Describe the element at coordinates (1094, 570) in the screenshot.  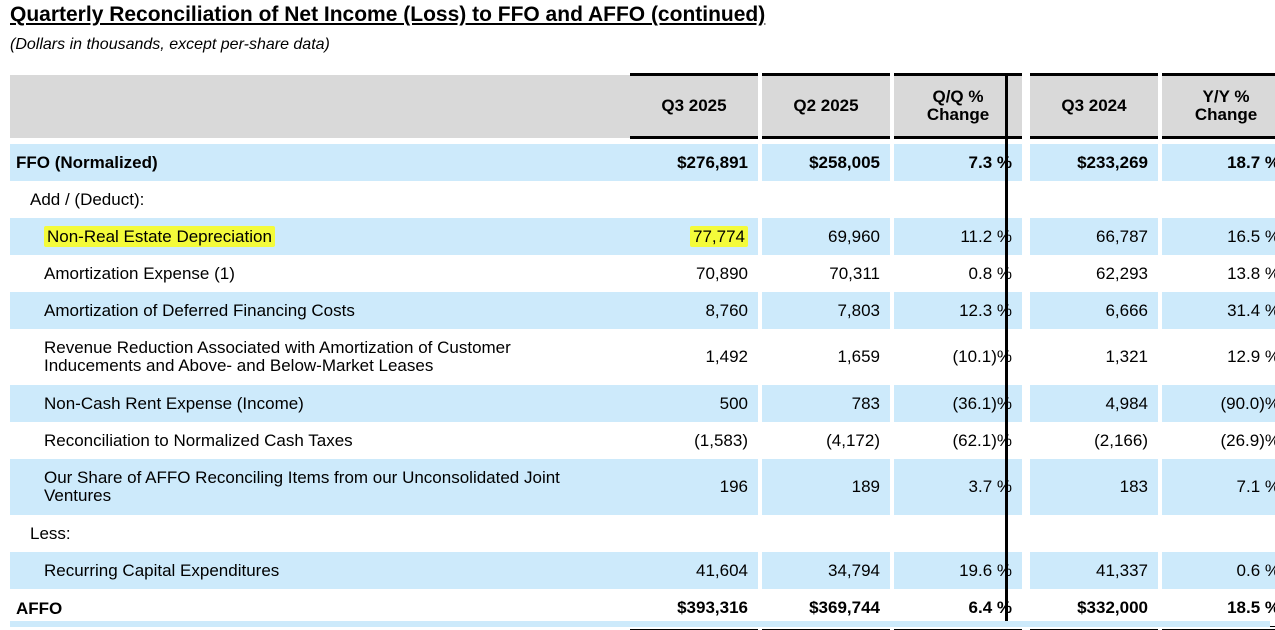
I see `cell-q3-2024: 41,337` at that location.